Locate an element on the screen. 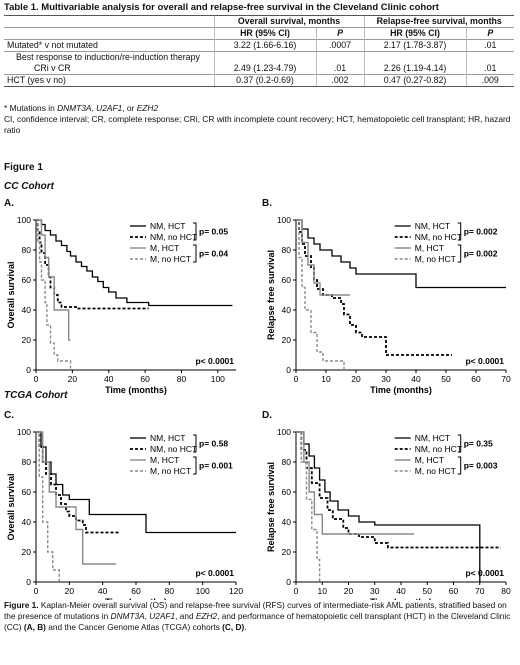 Image resolution: width=520 pixels, height=665 pixels. os-p-cell: .01 is located at coordinates (339, 69).